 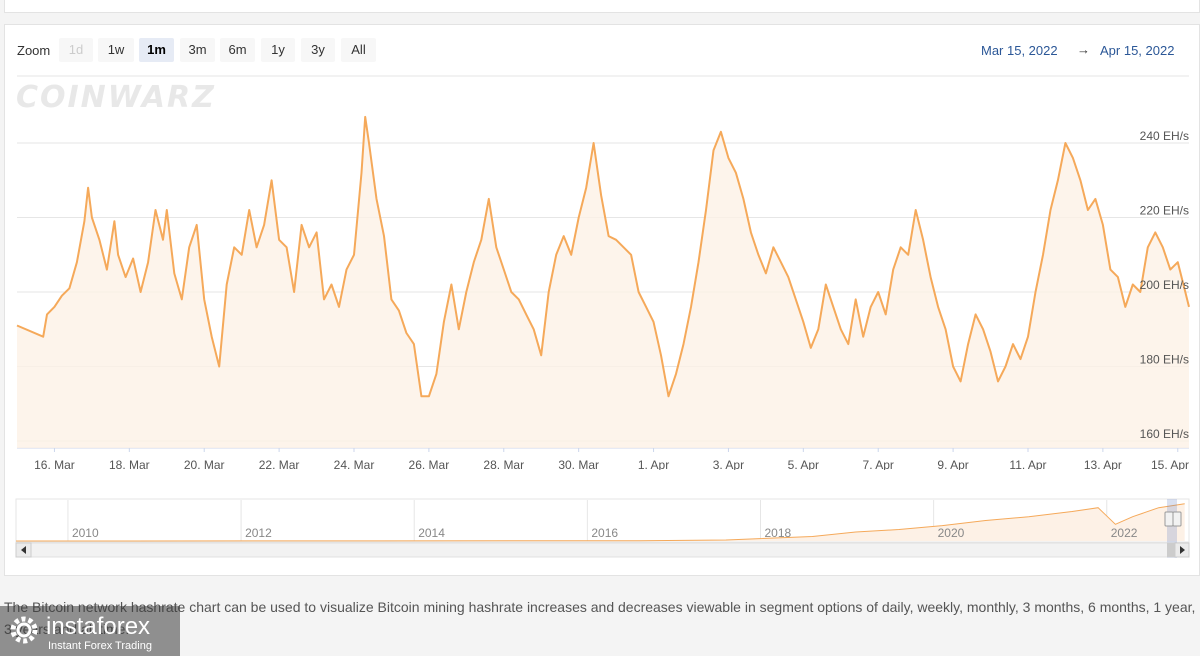 What do you see at coordinates (1169, 519) in the screenshot?
I see `navigator-handle-left` at bounding box center [1169, 519].